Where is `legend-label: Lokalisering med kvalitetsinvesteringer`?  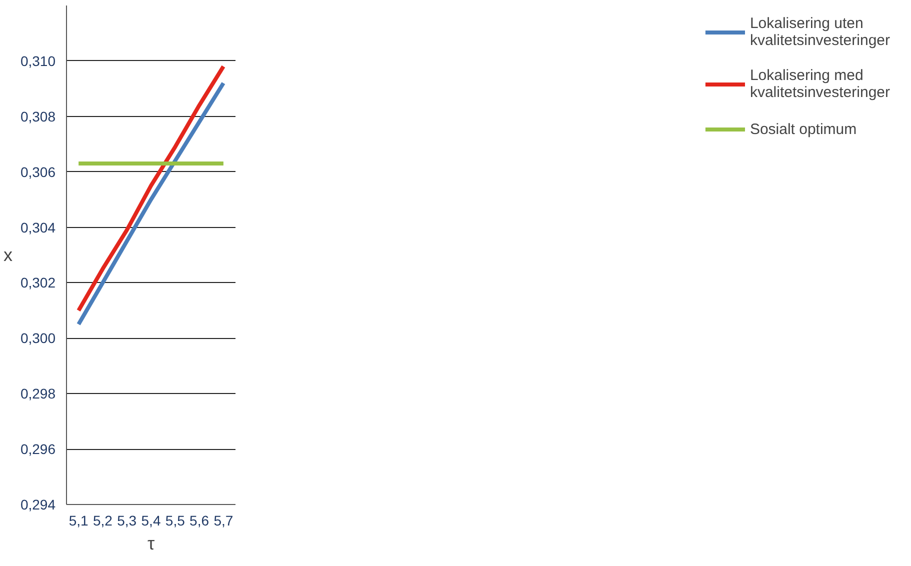 legend-label: Lokalisering med kvalitetsinvesteringer is located at coordinates (820, 84).